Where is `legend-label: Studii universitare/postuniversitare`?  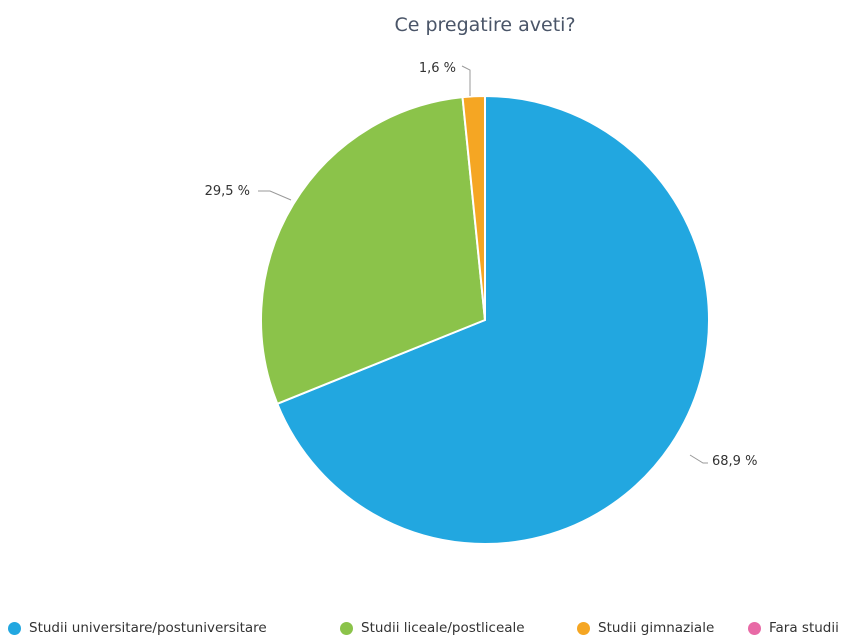
legend-label: Studii universitare/postuniversitare is located at coordinates (148, 628).